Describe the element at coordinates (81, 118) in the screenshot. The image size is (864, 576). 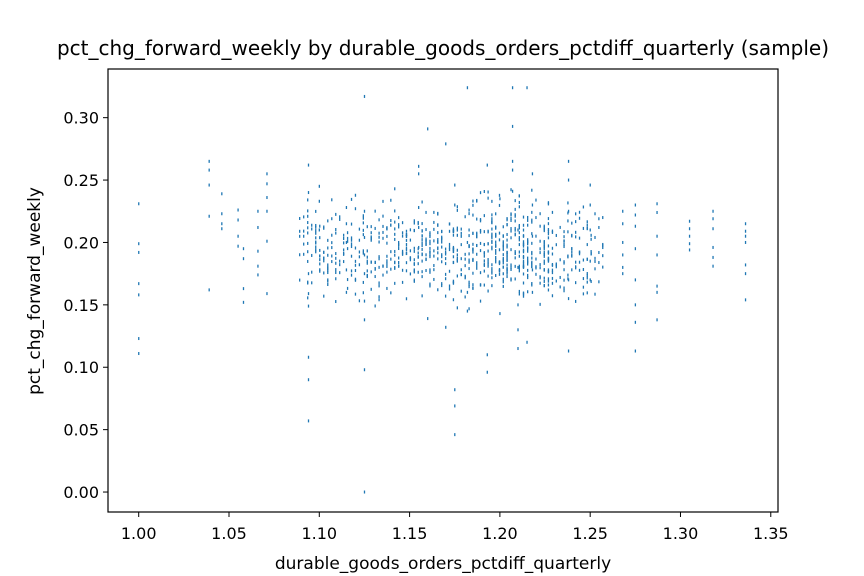
I see `y-tick-label: 0.30` at that location.